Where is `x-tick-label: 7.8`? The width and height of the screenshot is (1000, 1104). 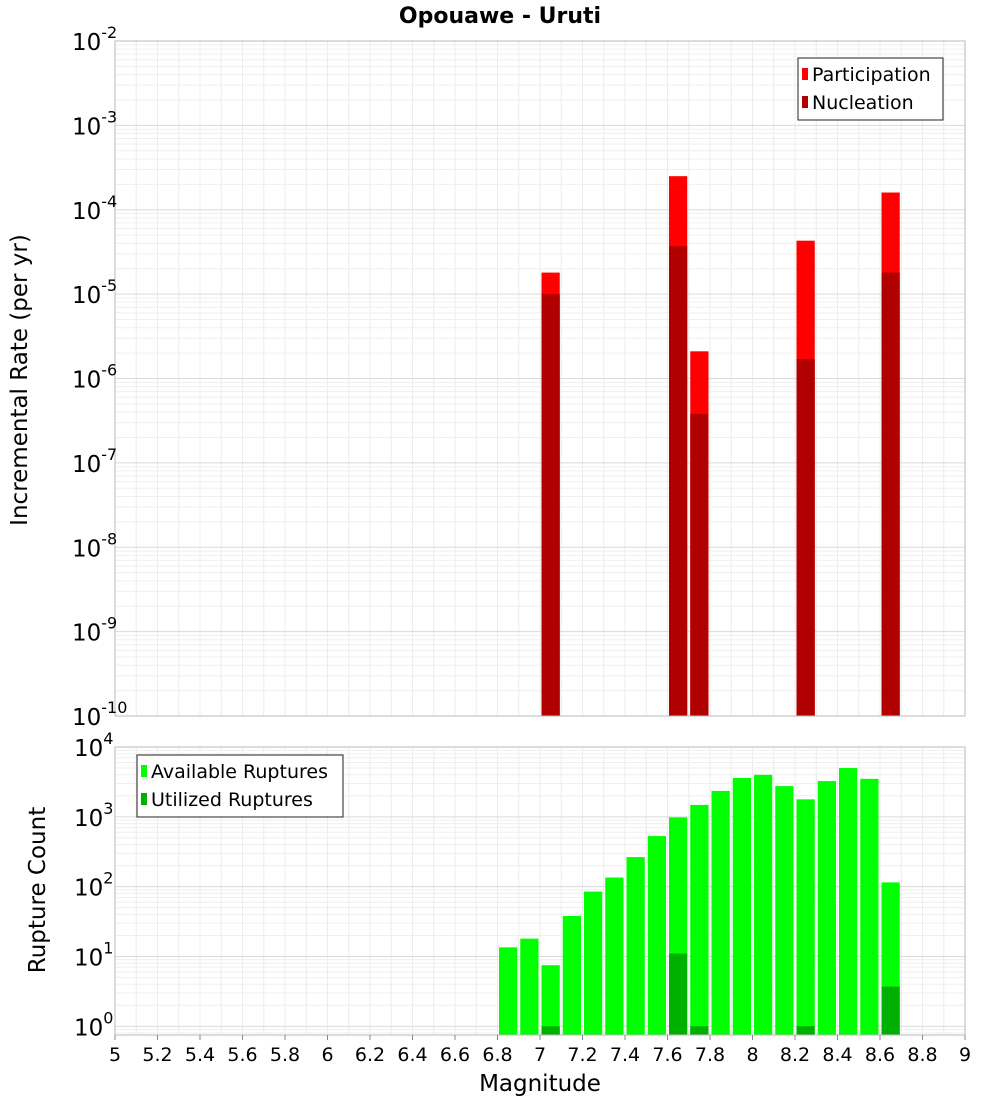 x-tick-label: 7.8 is located at coordinates (710, 1055).